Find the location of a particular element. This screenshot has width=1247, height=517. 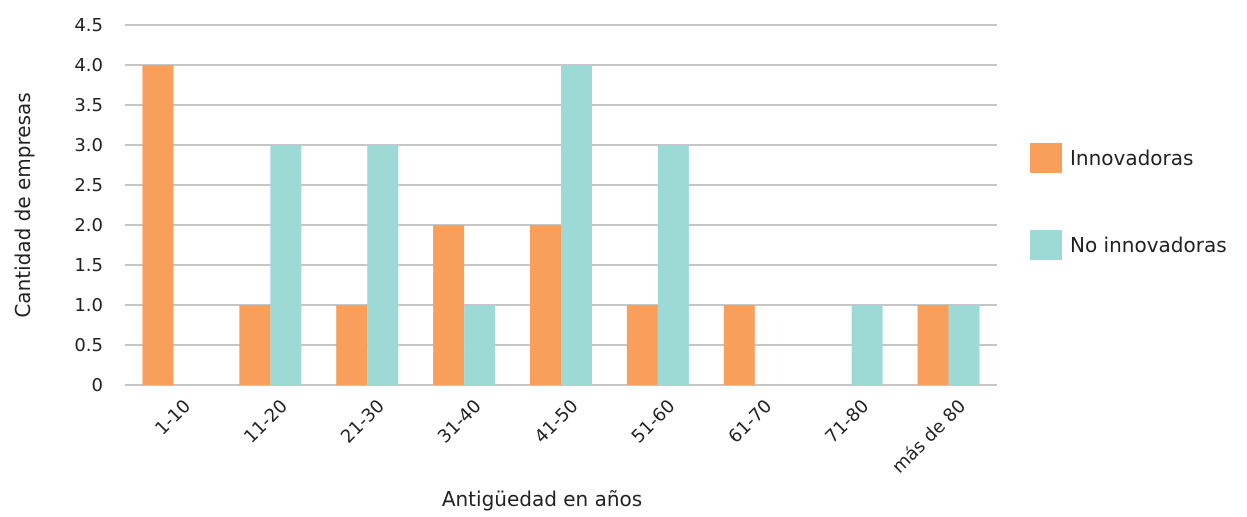

y-tick-label: 3.0 is located at coordinates (88, 145).